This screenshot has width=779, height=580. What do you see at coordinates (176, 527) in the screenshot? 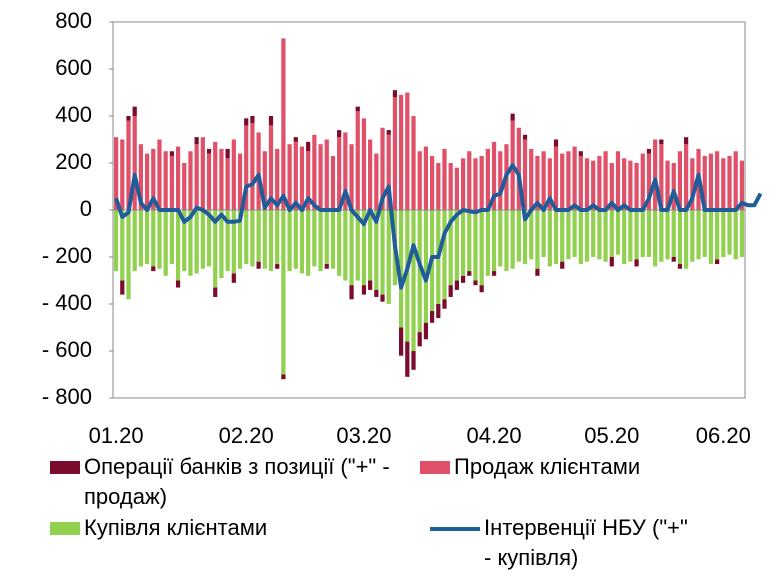
I see `legend-label: Купівля клієнтами` at bounding box center [176, 527].